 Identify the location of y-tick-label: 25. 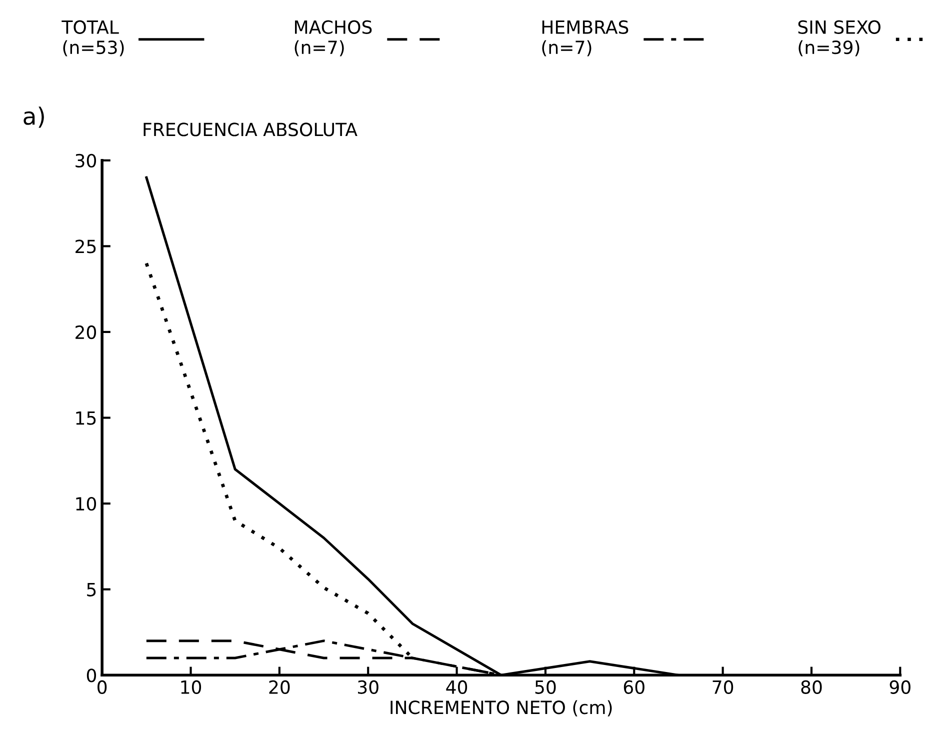
(86, 247).